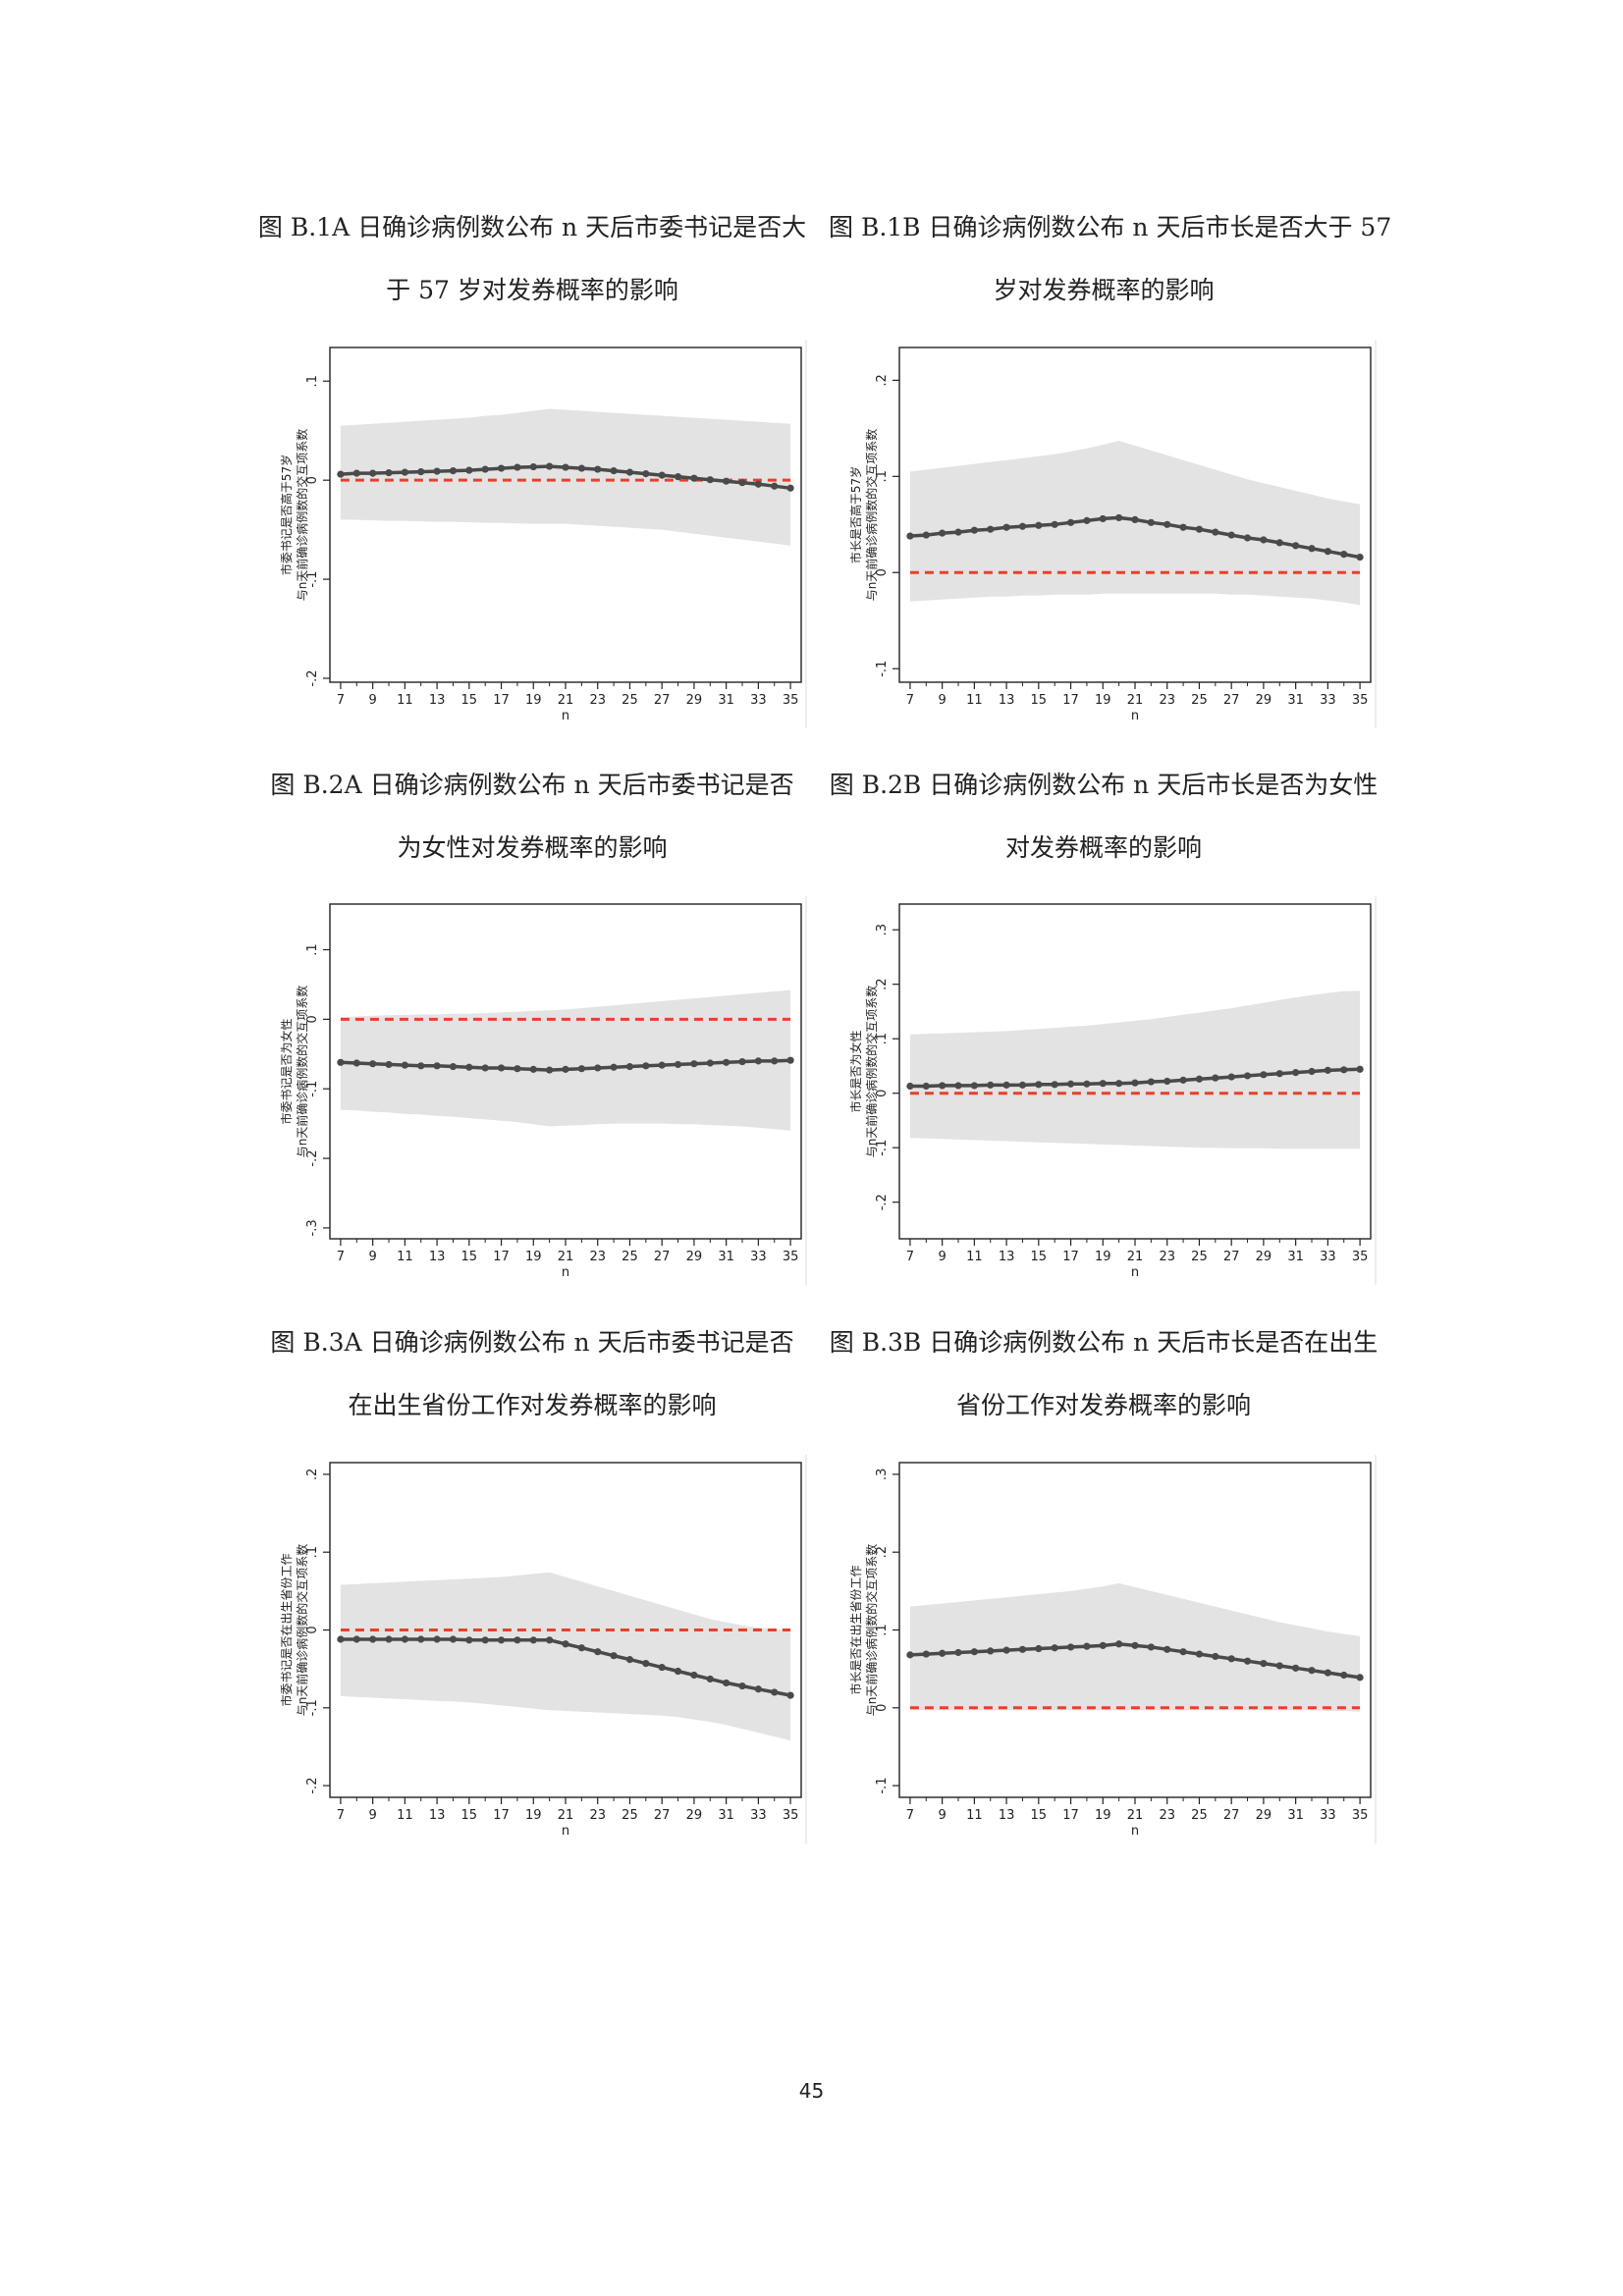  I want to click on x-axis-label: n, so click(566, 1272).